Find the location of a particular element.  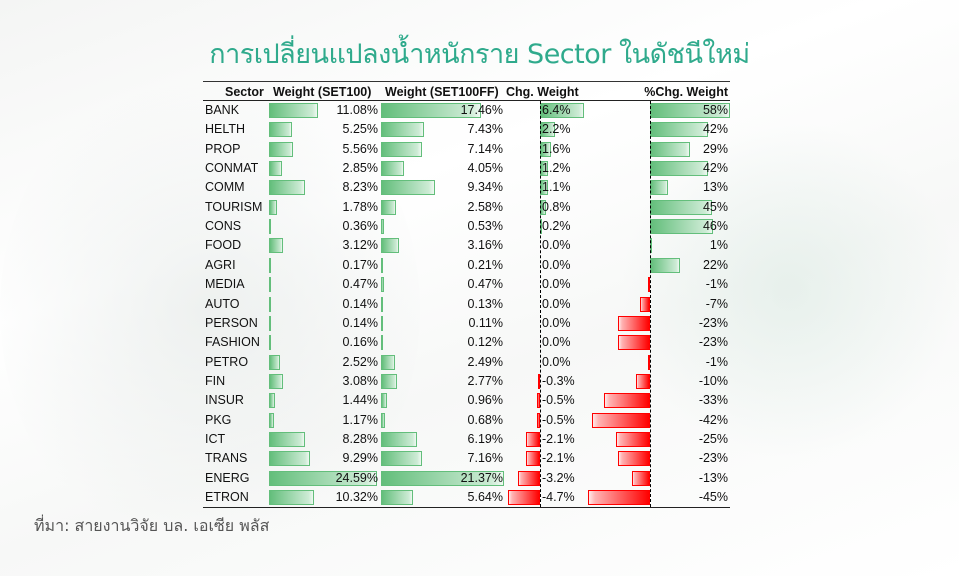

weight-set100: 24.59% is located at coordinates (356, 477).